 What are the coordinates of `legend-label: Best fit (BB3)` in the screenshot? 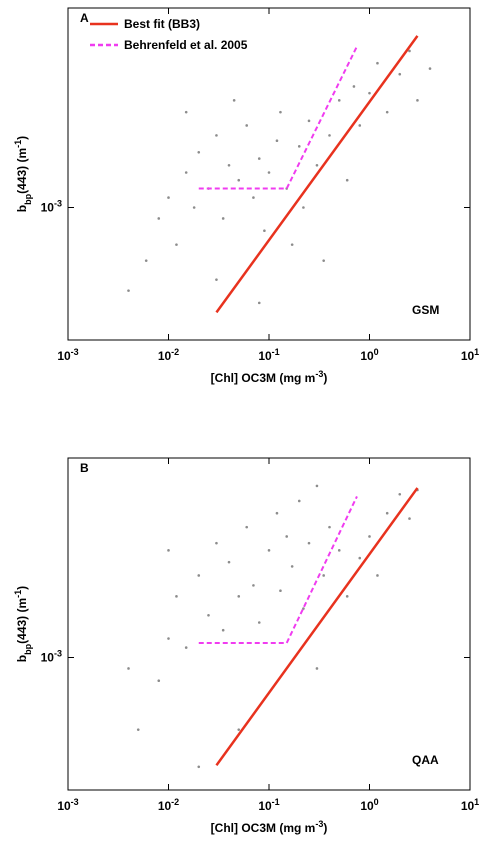 It's located at (162, 24).